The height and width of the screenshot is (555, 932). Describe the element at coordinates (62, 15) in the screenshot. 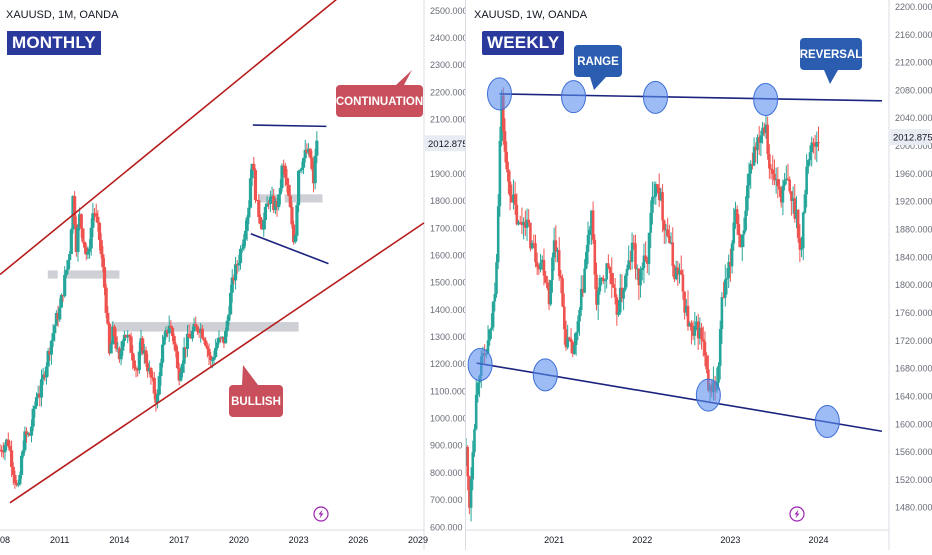

I see `monthly-symbol-label: XAUUSD, 1M, OANDA` at that location.